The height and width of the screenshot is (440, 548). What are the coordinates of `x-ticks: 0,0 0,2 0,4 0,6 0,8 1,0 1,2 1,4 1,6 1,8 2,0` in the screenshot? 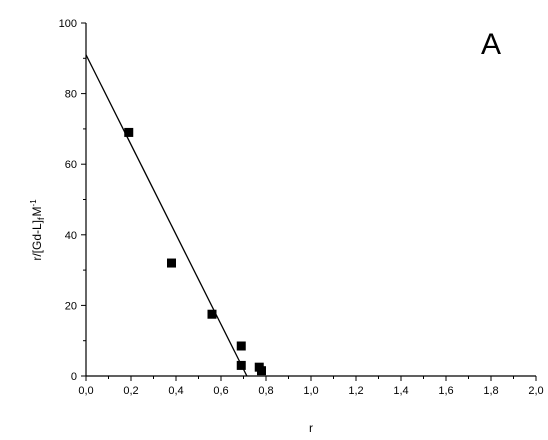 It's located at (311, 386).